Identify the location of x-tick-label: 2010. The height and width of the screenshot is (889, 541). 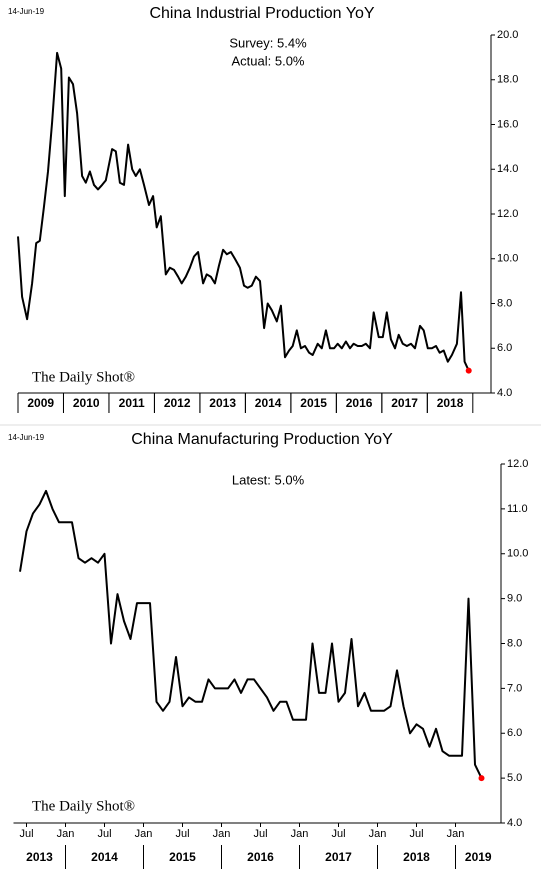
(86, 403).